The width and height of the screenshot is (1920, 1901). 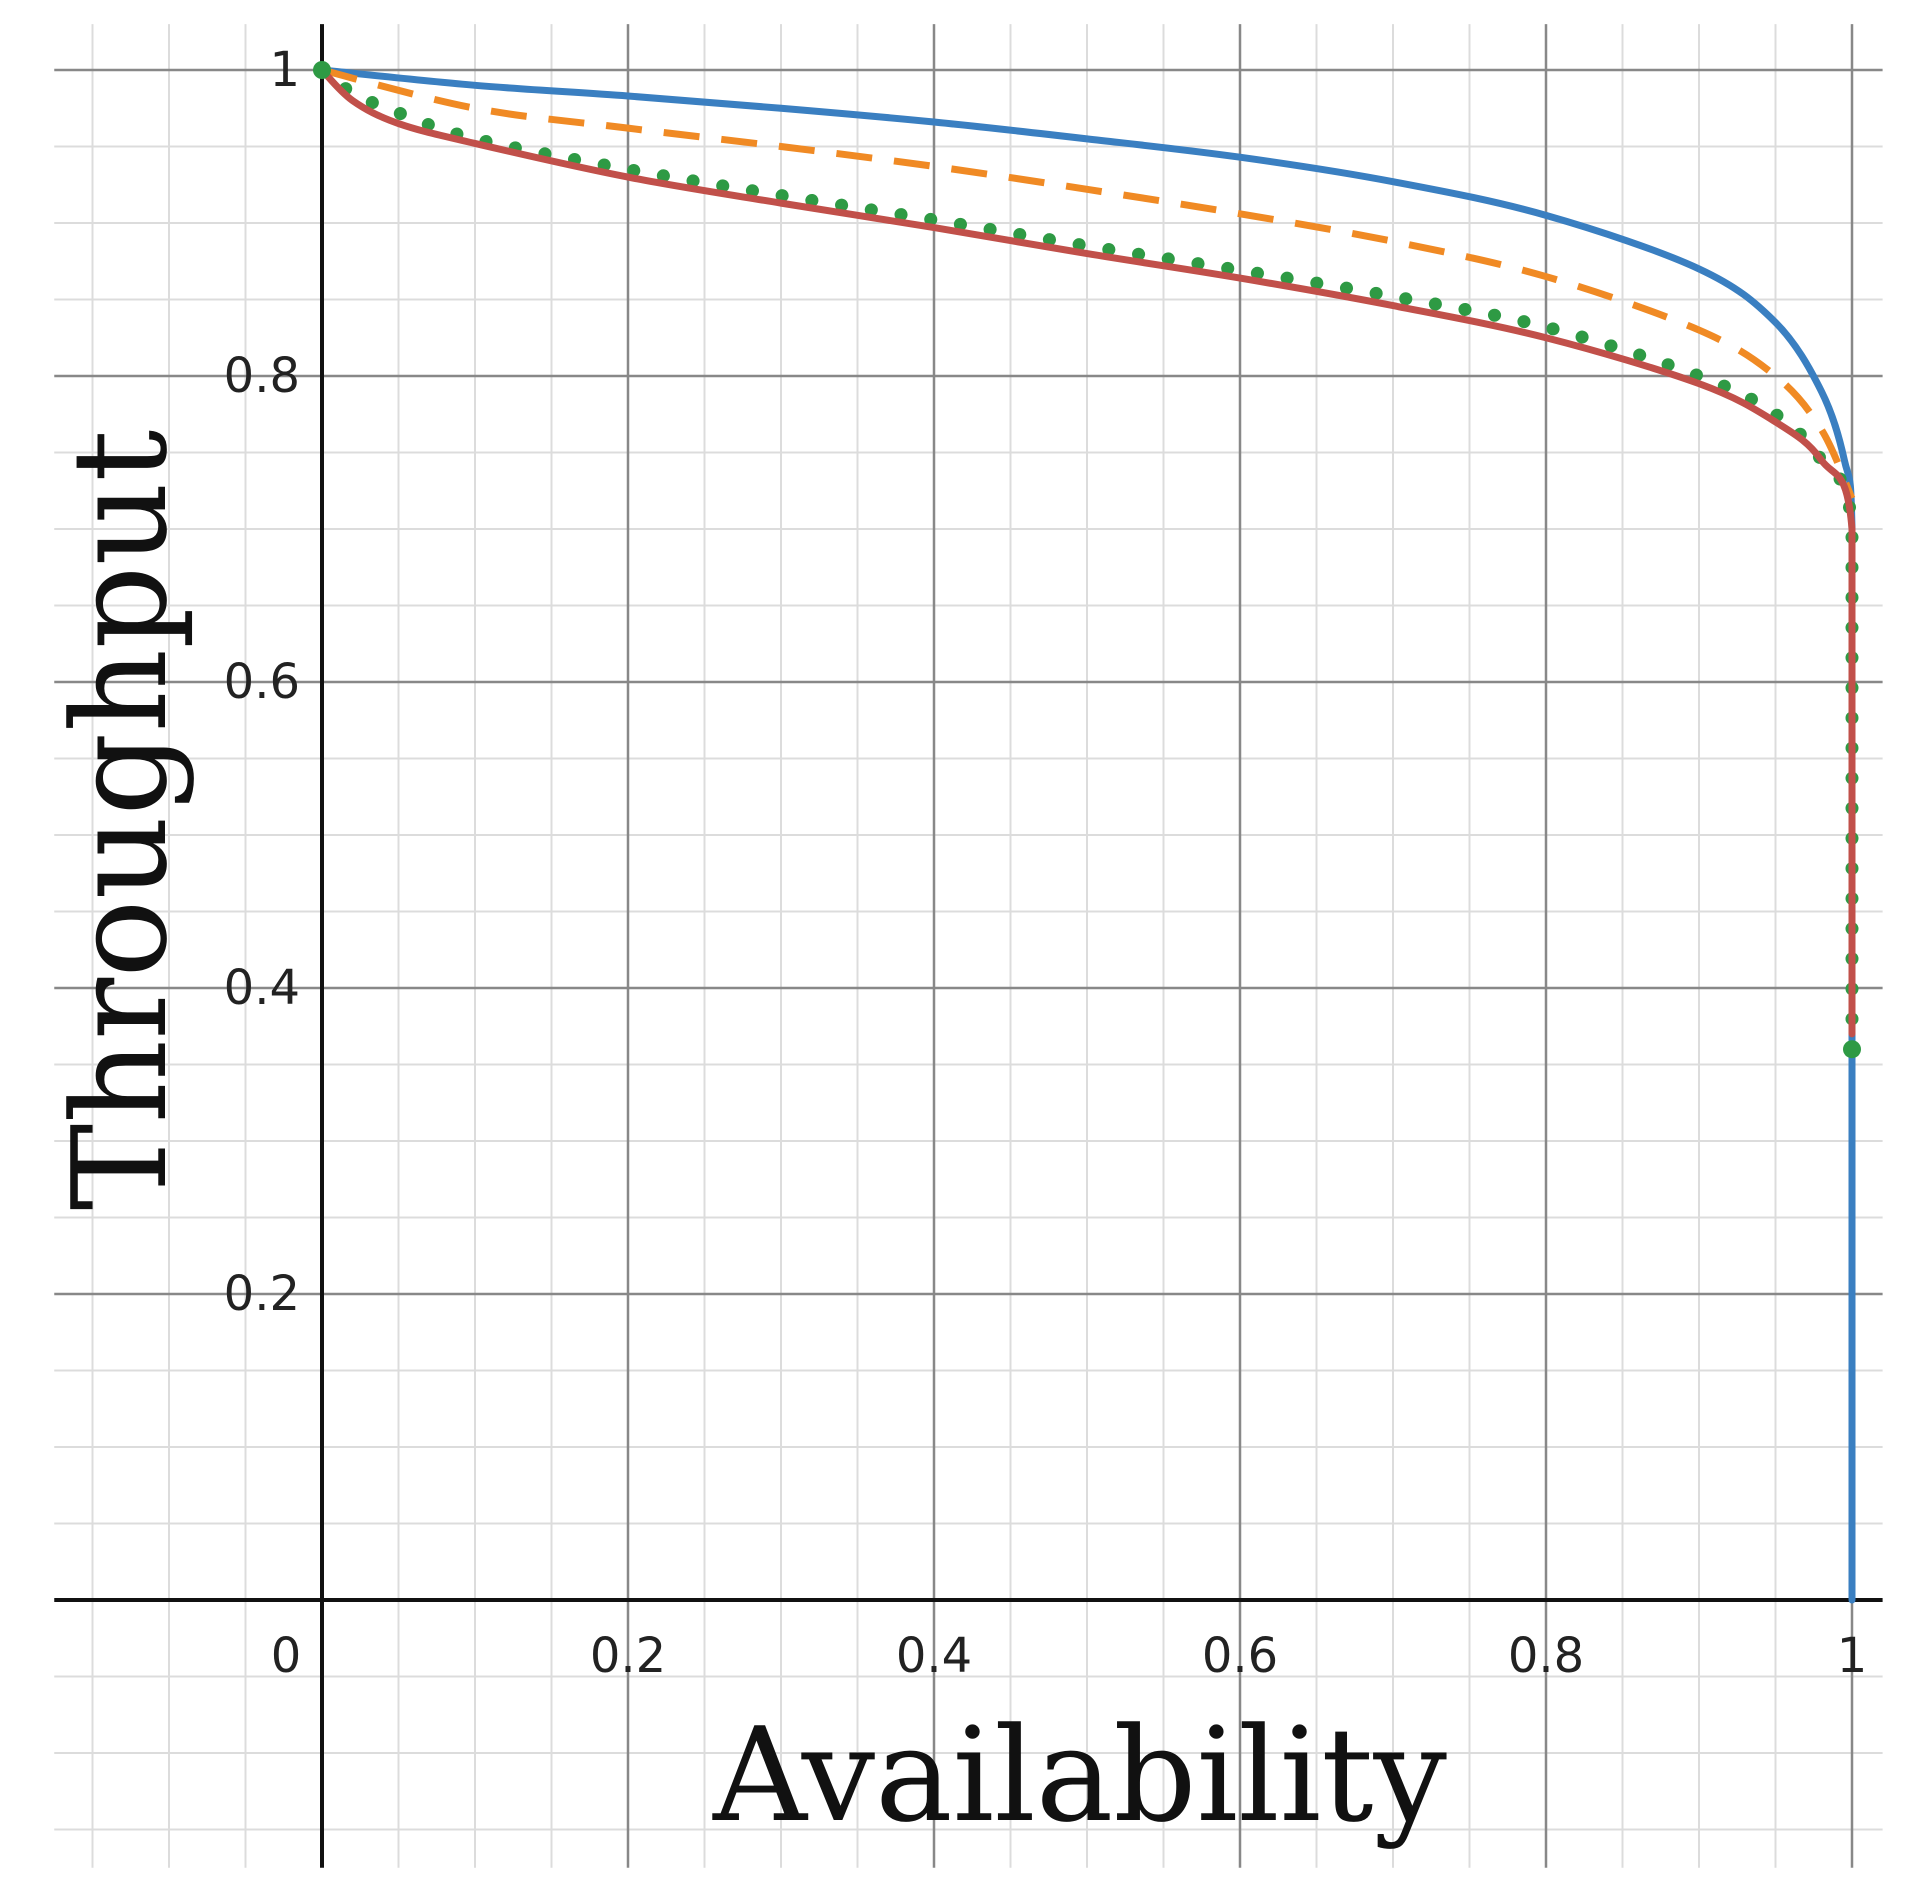 I want to click on x-tick-label: 0.4, so click(x=934, y=1656).